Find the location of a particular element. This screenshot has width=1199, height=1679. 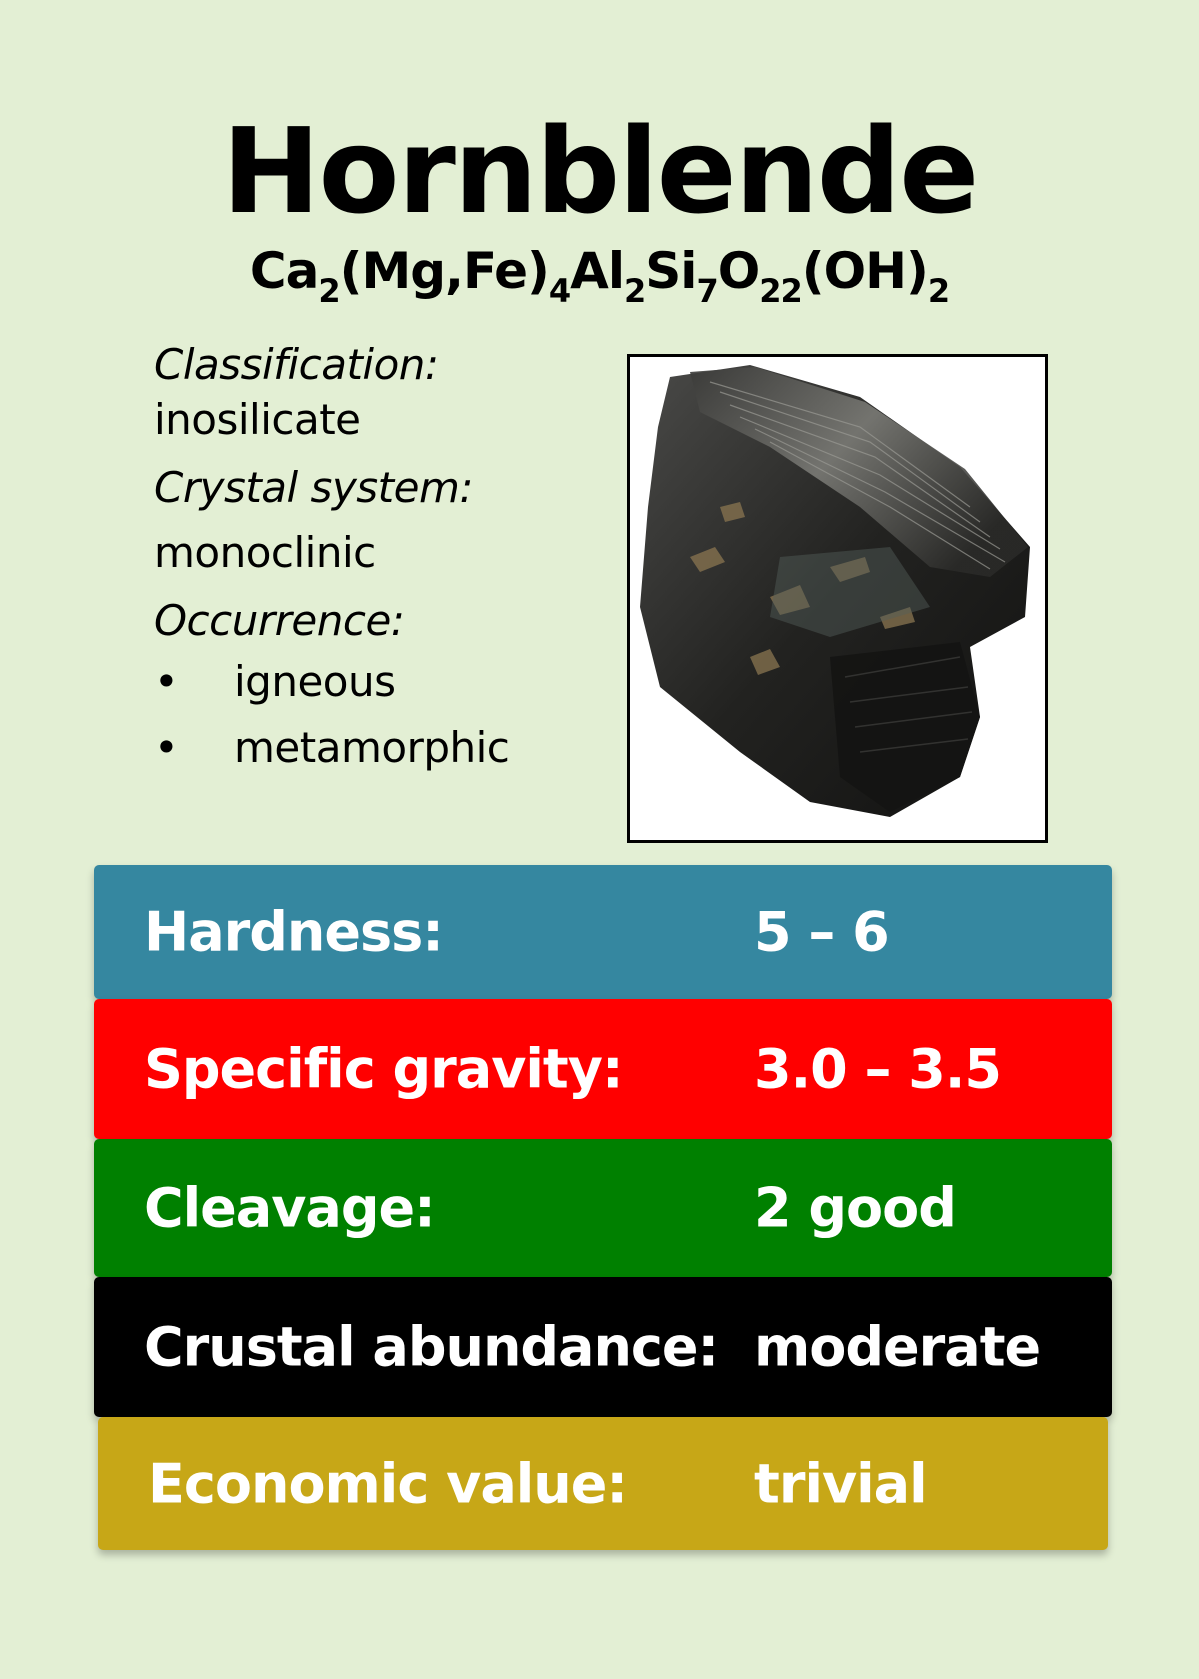

chemical-formula: Ca2(Mg,Fe)4Al2Si7O22(OH)2 is located at coordinates (599, 276).